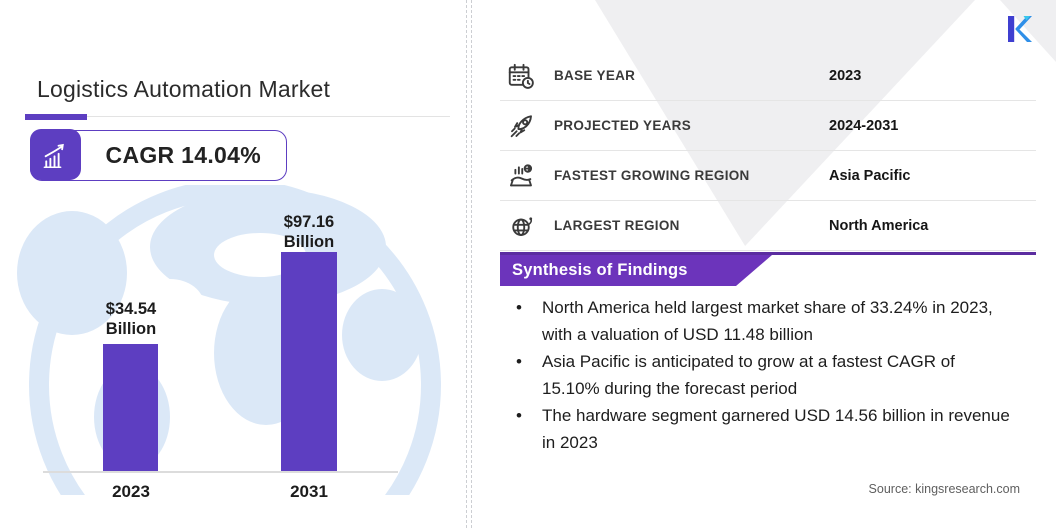 Image resolution: width=1056 pixels, height=528 pixels. What do you see at coordinates (183, 155) in the screenshot?
I see `cagr-value: CAGR 14.04%` at bounding box center [183, 155].